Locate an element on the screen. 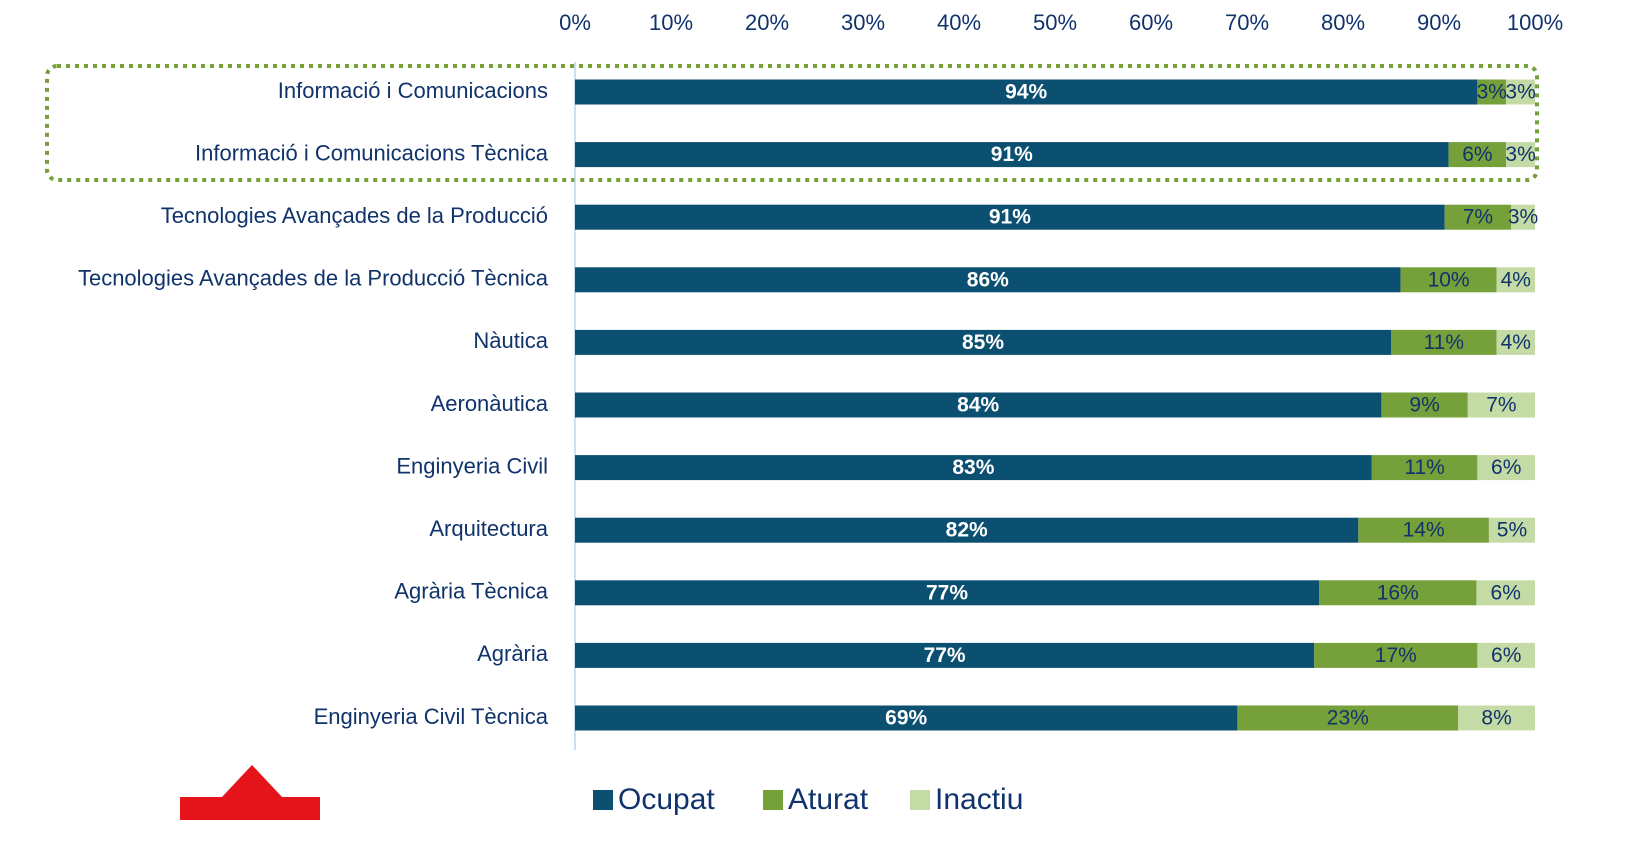 The image size is (1640, 853). data-label: 86% is located at coordinates (988, 279).